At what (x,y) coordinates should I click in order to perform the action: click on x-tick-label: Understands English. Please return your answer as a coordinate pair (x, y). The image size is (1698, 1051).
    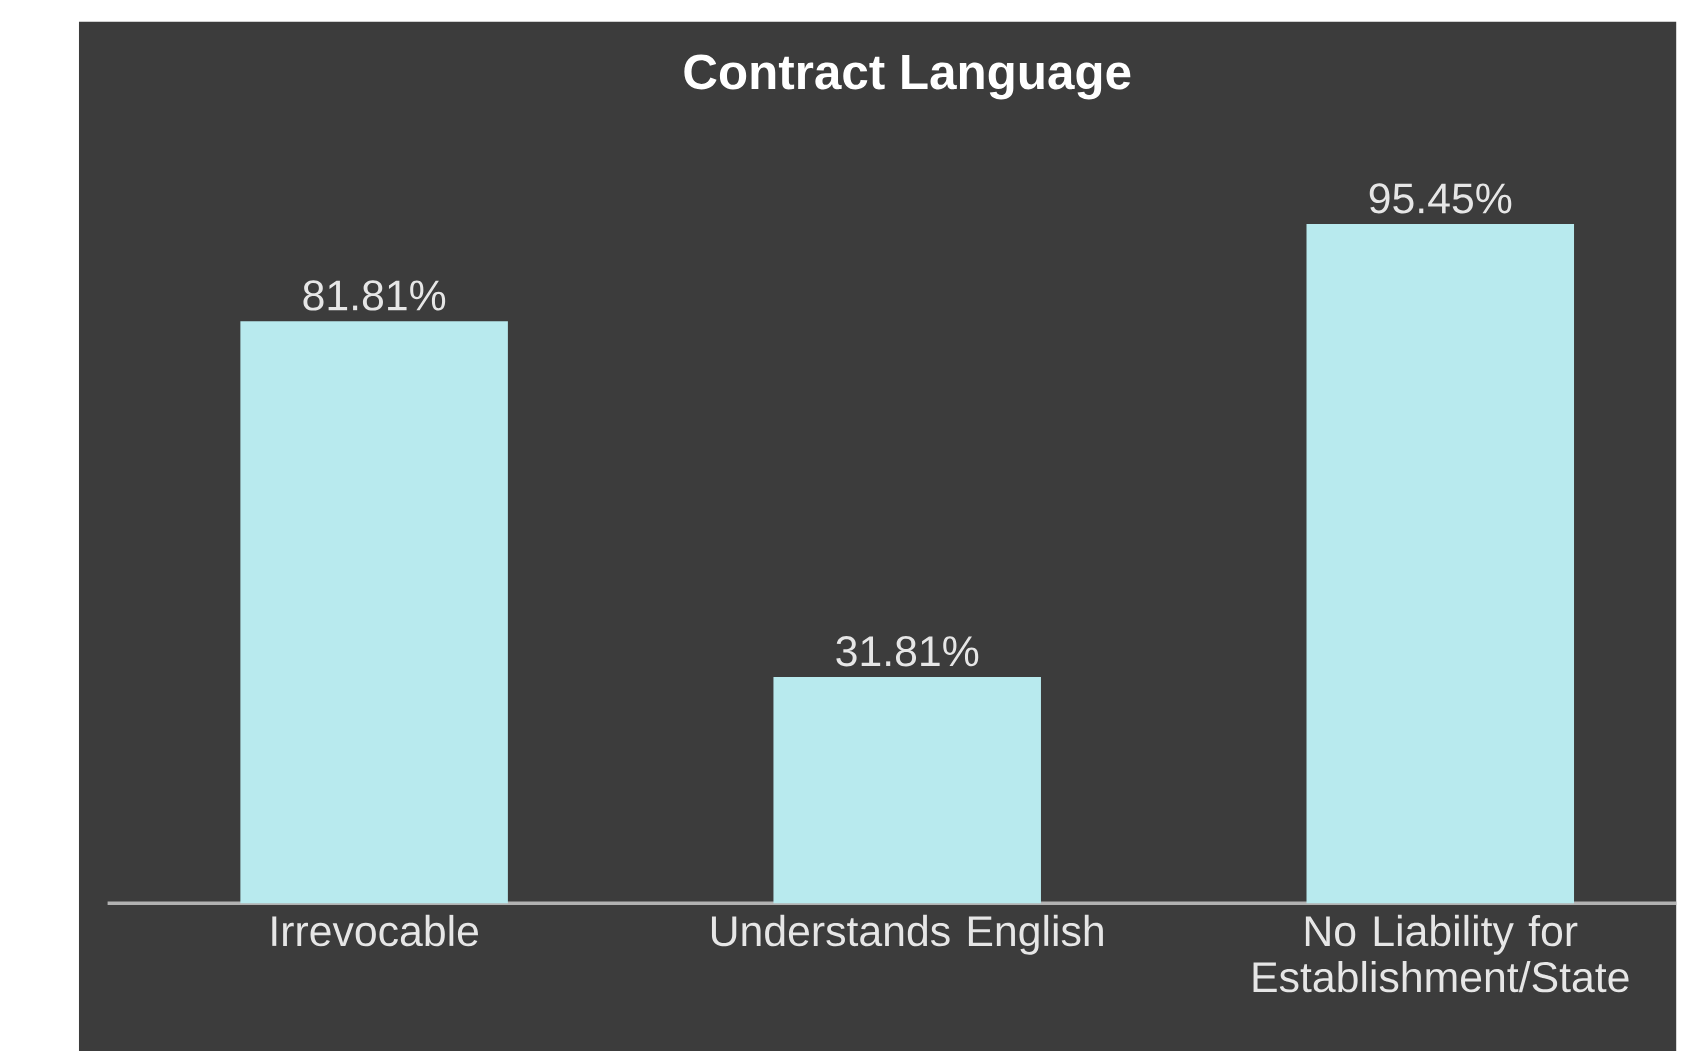
    Looking at the image, I should click on (907, 934).